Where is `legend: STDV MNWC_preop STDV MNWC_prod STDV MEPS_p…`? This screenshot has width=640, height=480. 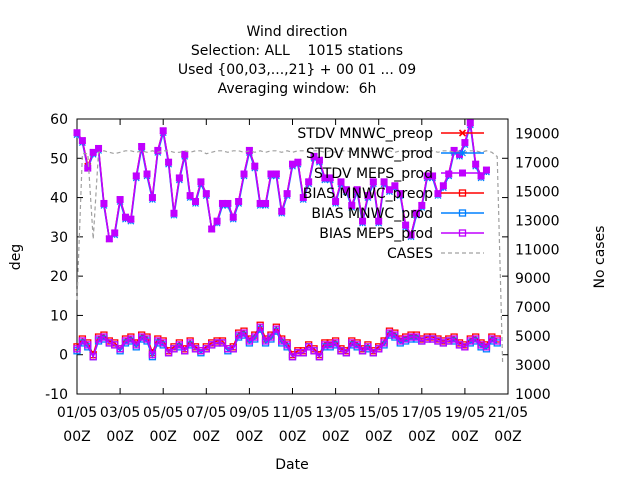
legend: STDV MNWC_preop STDV MNWC_prod STDV MEPS_p… is located at coordinates (390, 194).